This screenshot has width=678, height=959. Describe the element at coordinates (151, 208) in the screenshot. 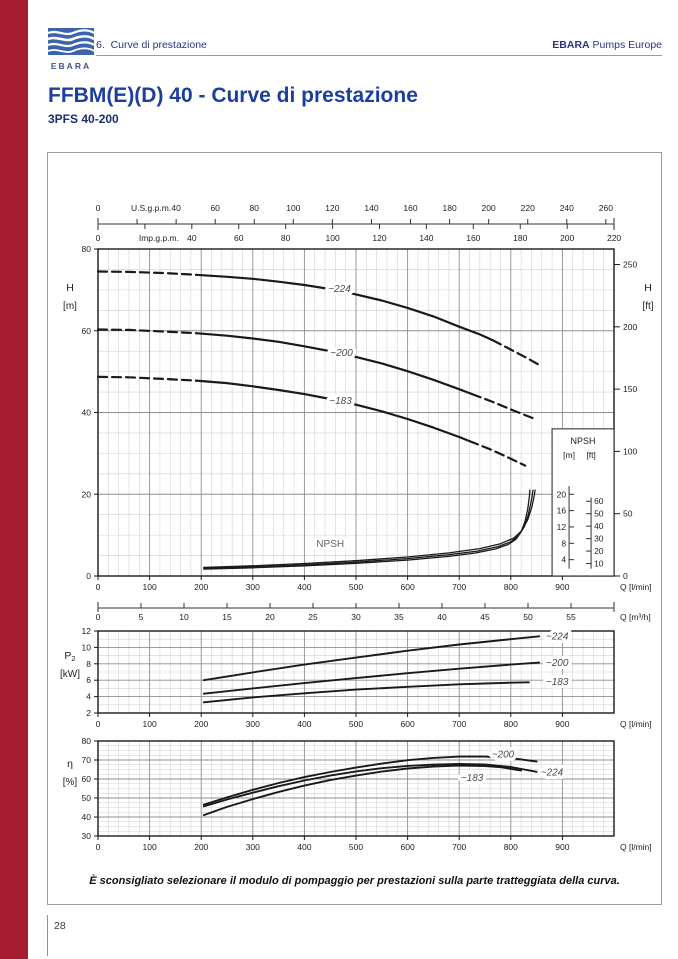

I see `svg-text: U.S.g.p.m.` at that location.